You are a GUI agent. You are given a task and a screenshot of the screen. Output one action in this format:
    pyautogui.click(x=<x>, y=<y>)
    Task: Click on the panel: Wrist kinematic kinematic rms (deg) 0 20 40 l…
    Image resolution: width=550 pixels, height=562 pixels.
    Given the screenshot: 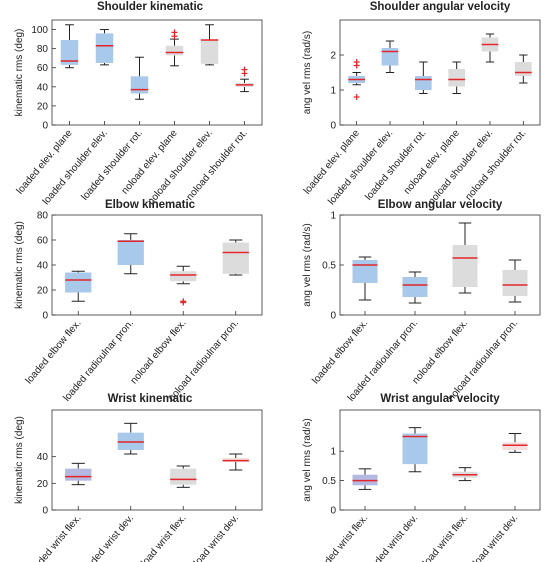 What is the action you would take?
    pyautogui.click(x=138, y=477)
    